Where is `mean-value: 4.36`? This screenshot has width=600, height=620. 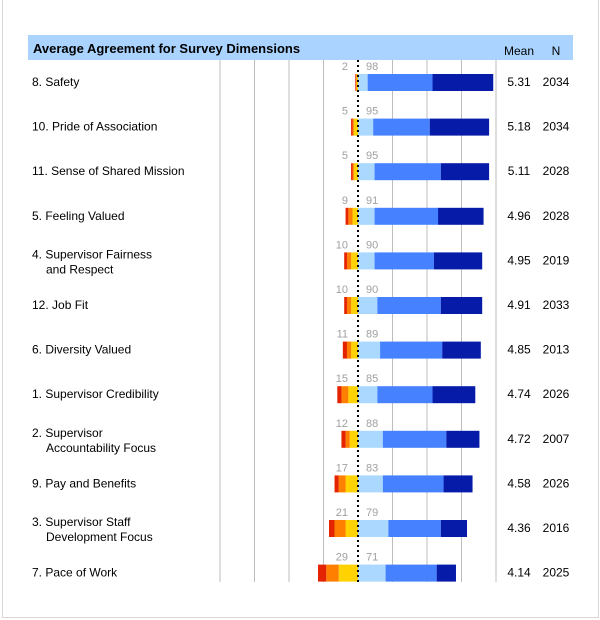
mean-value: 4.36 is located at coordinates (519, 528).